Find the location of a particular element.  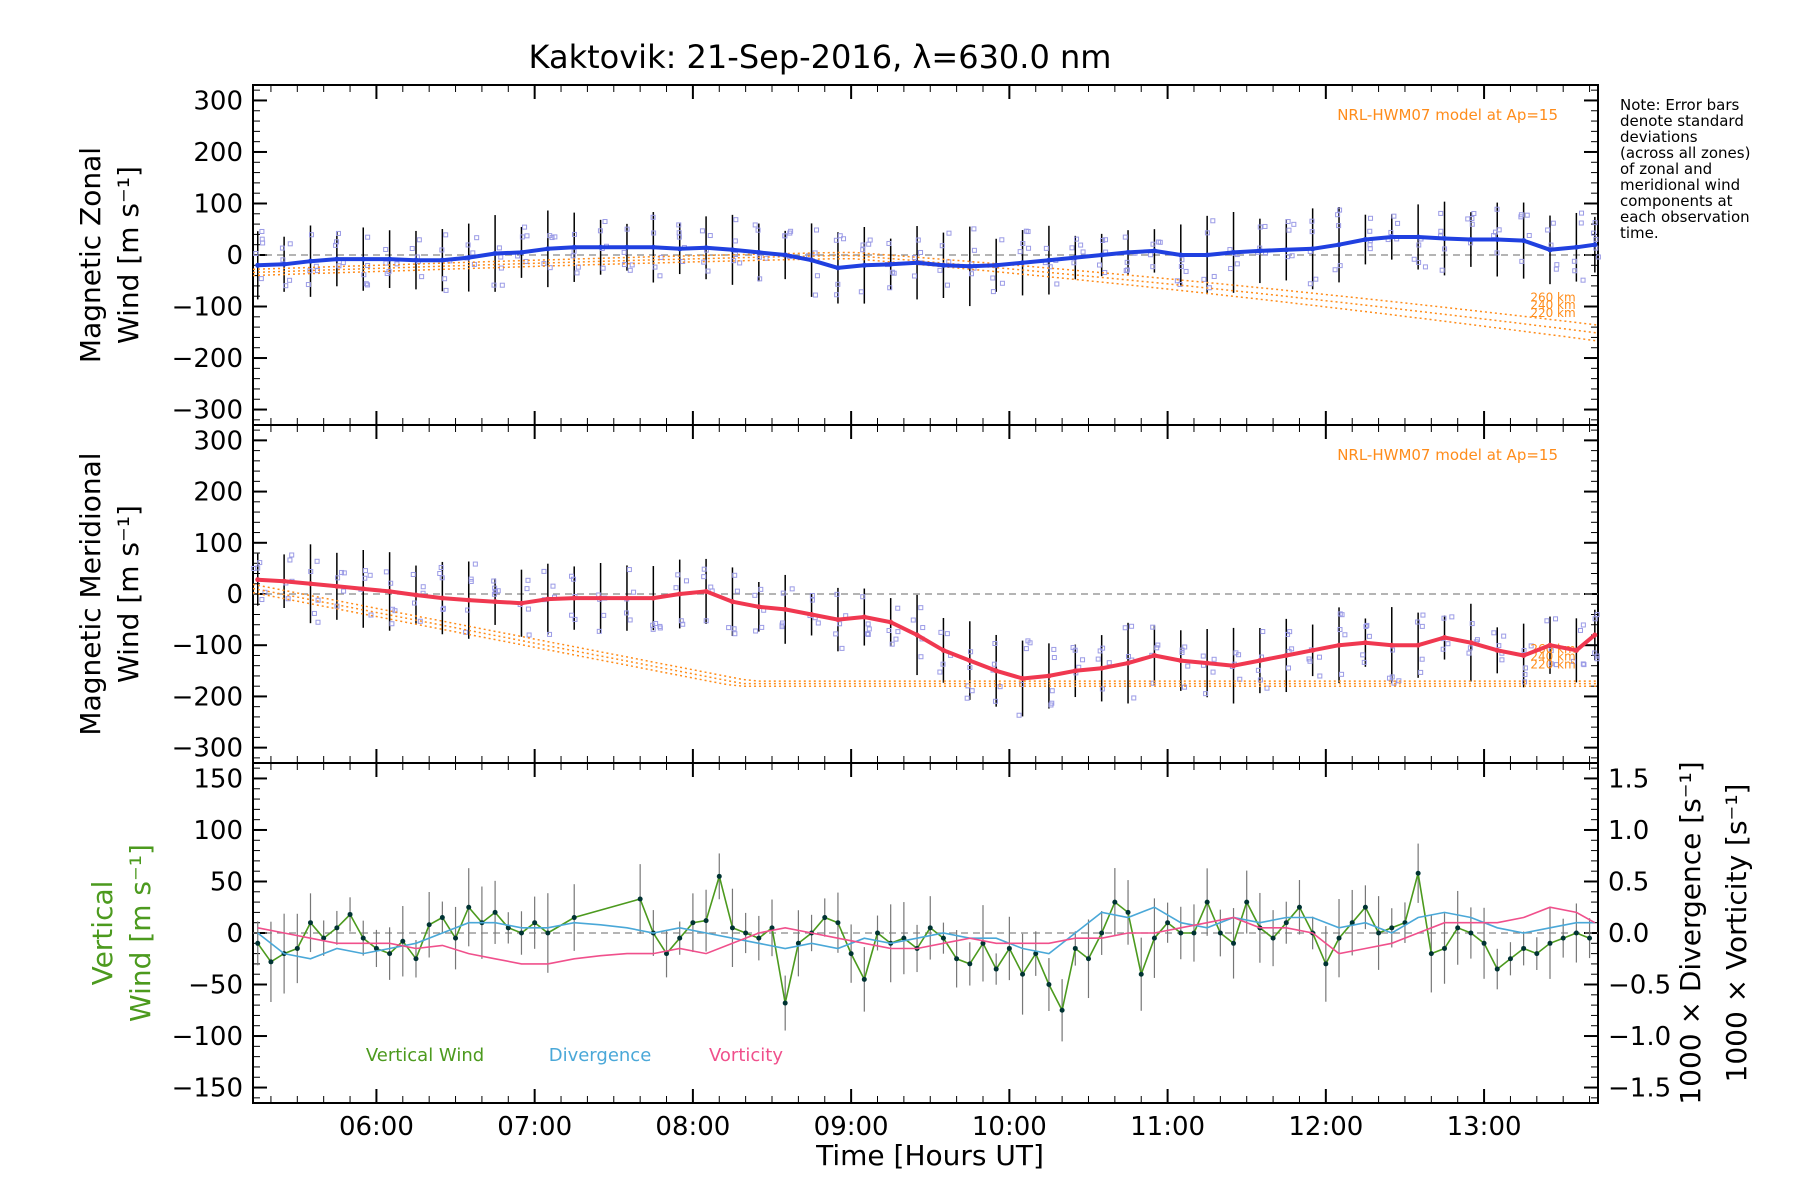

y-axis-title-line: Wind [m s⁻¹] is located at coordinates (128, 594).